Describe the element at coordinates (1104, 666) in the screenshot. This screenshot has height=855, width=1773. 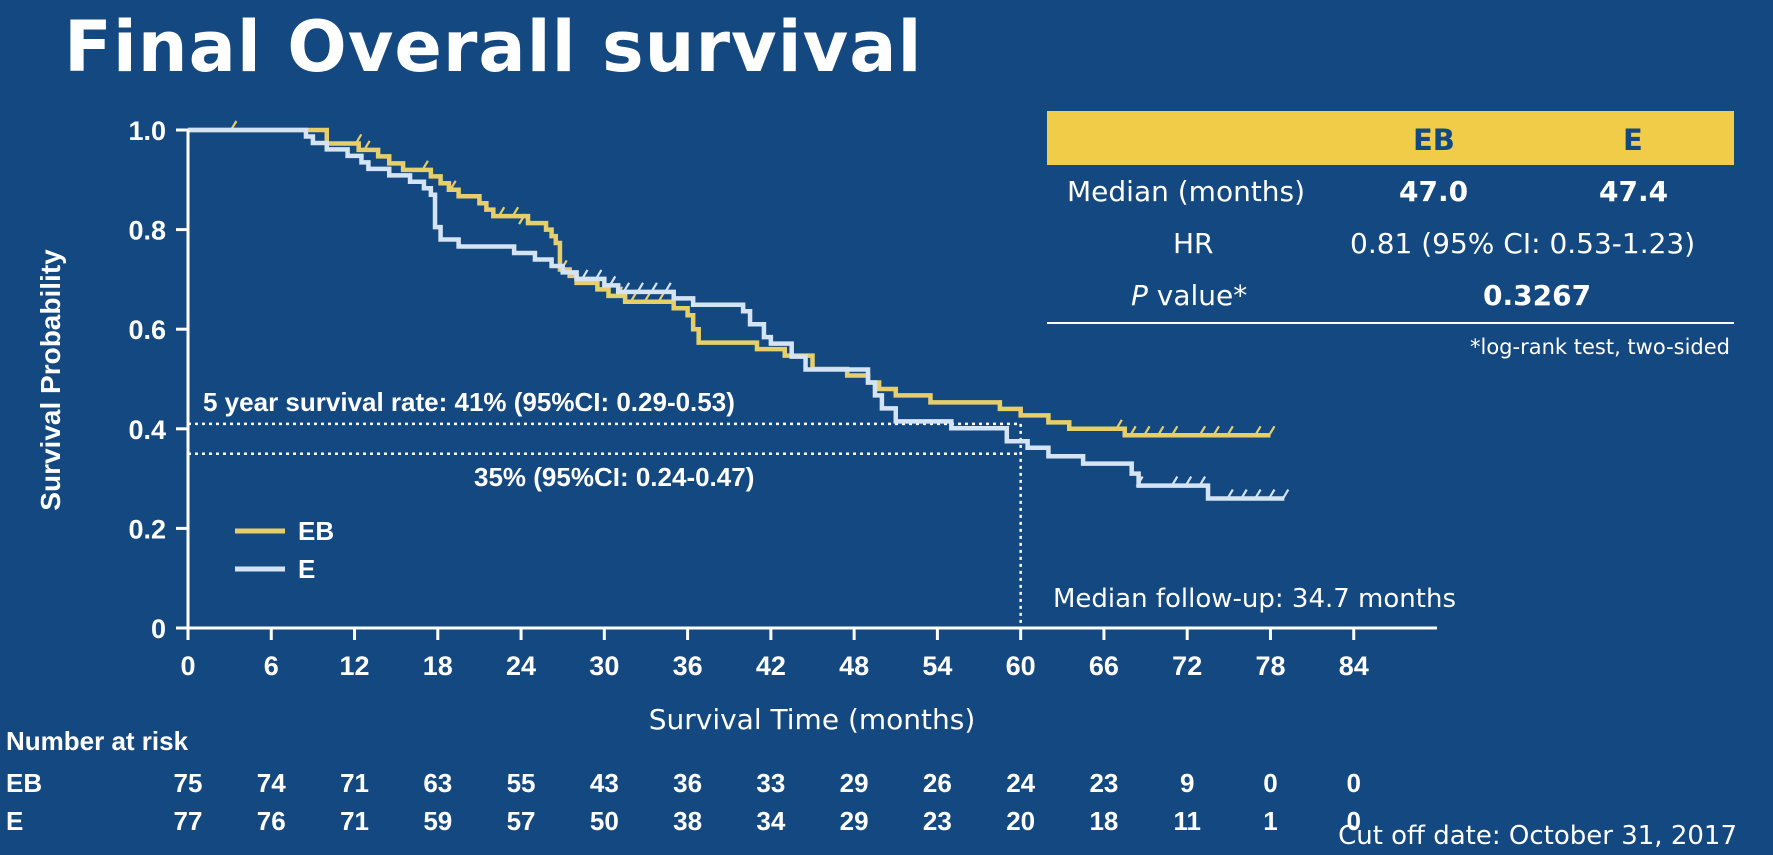
I see `x-tick-label: 66` at that location.